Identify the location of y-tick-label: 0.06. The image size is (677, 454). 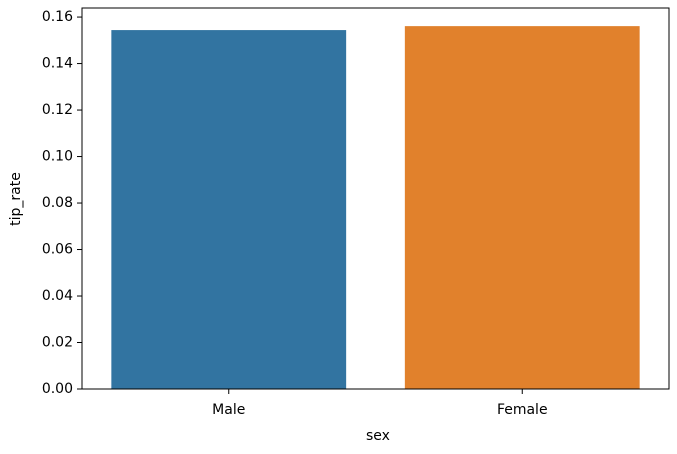
(57, 250).